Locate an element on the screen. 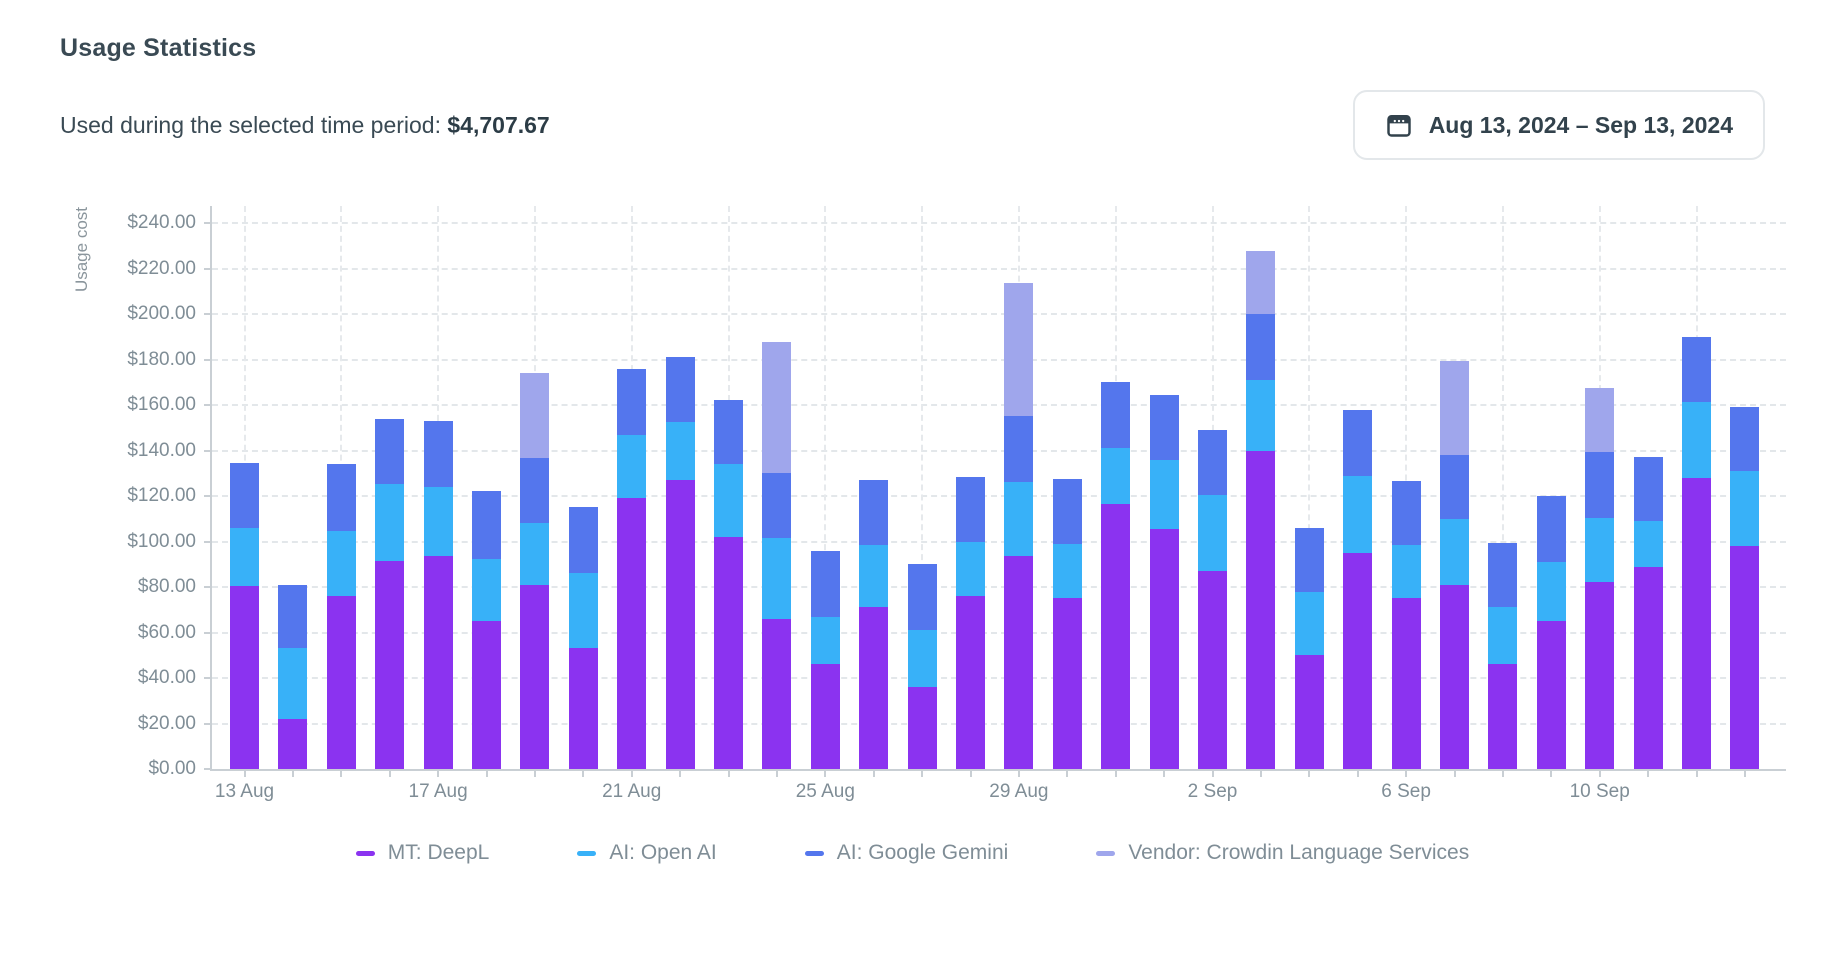 The image size is (1839, 954). bar-6-sep is located at coordinates (1406, 625).